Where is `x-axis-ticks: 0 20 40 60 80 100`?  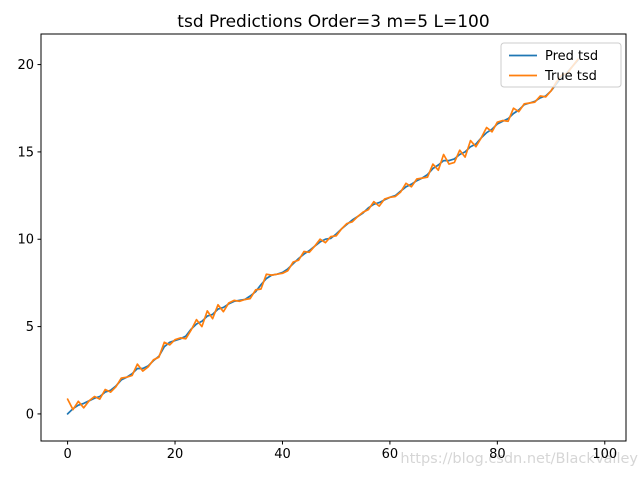 x-axis-ticks: 0 20 40 60 80 100 is located at coordinates (340, 451).